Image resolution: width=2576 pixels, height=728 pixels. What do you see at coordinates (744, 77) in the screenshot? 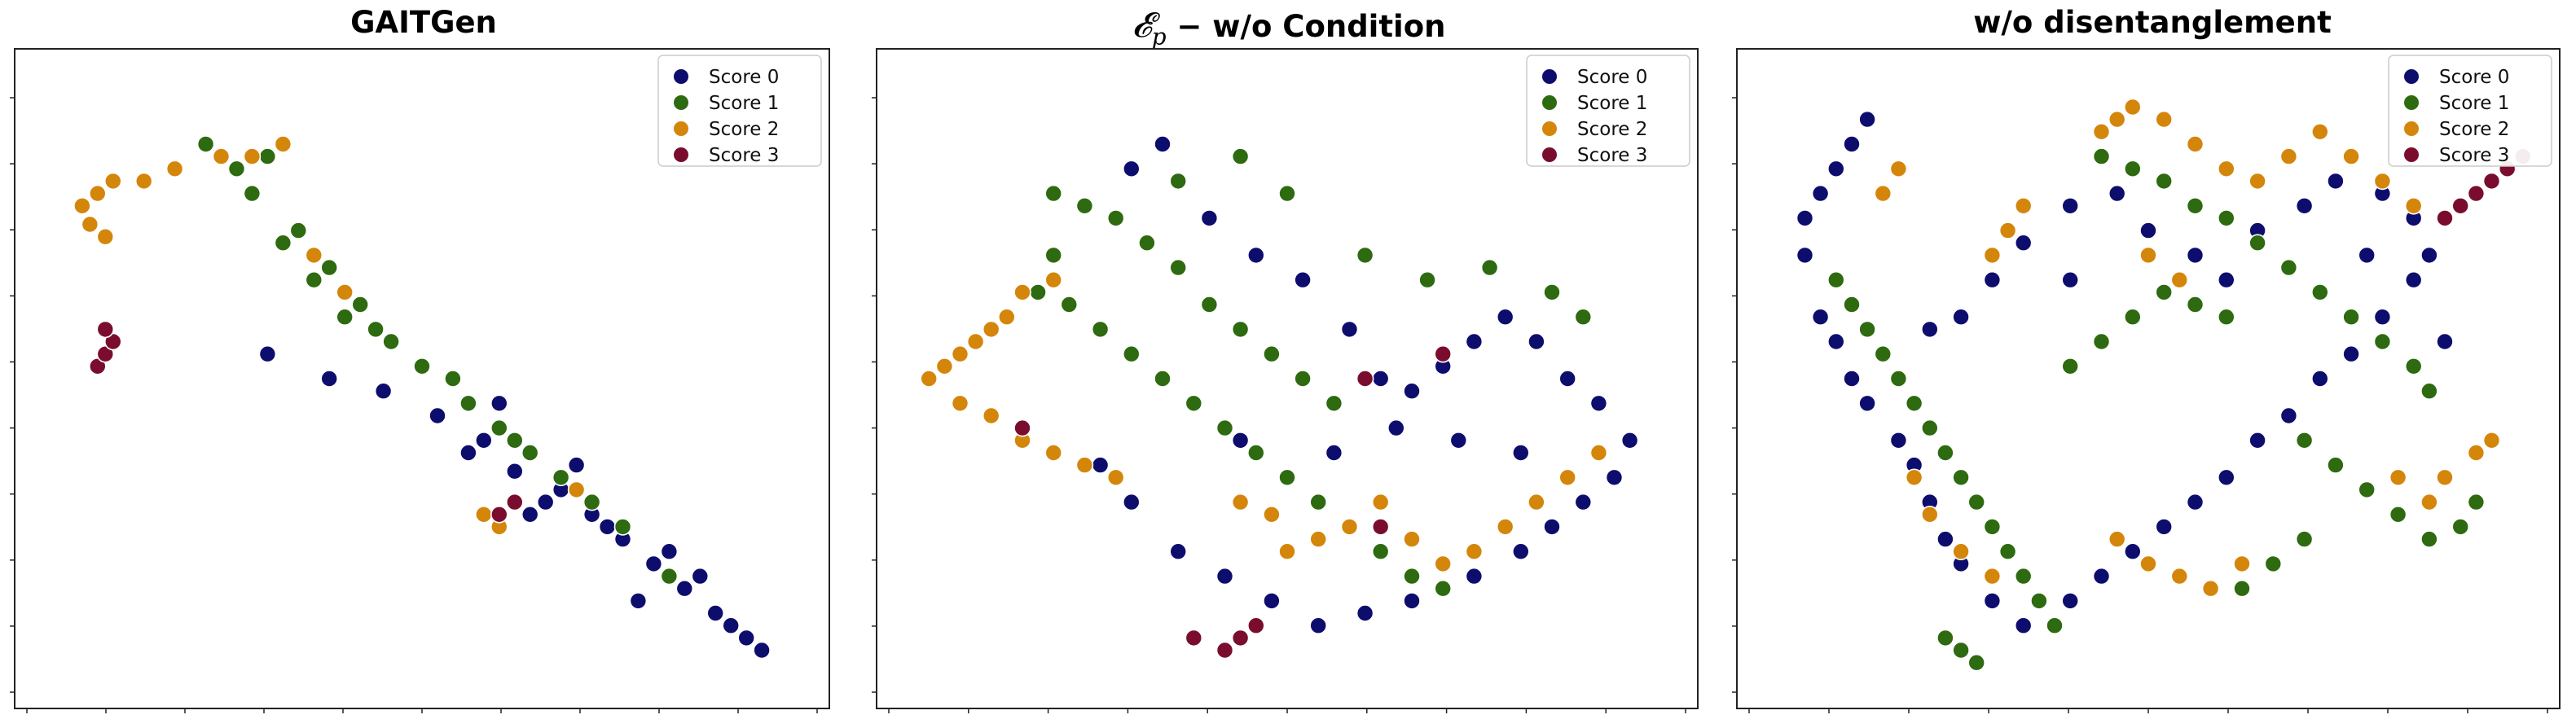
I see `legend-label: Score 0` at bounding box center [744, 77].